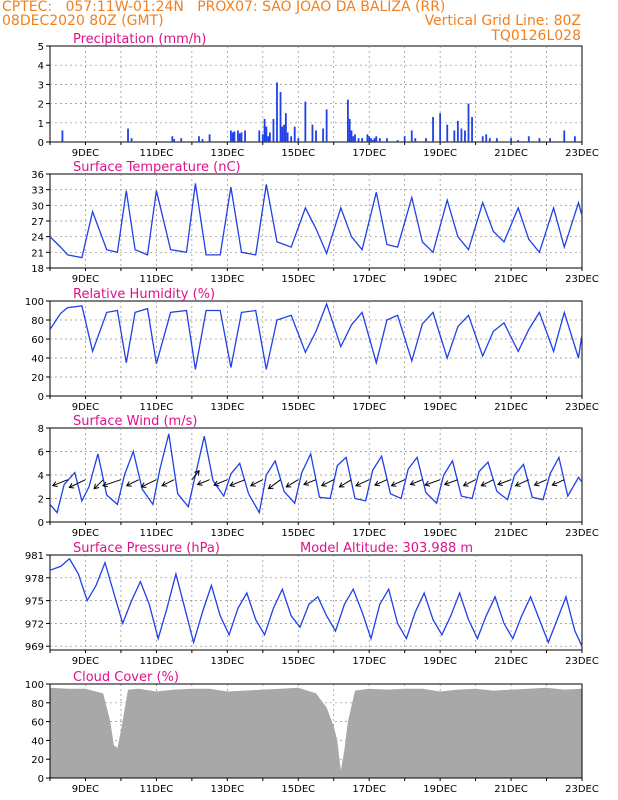 Image resolution: width=618 pixels, height=800 pixels. I want to click on y-tick-label: 1, so click(41, 124).